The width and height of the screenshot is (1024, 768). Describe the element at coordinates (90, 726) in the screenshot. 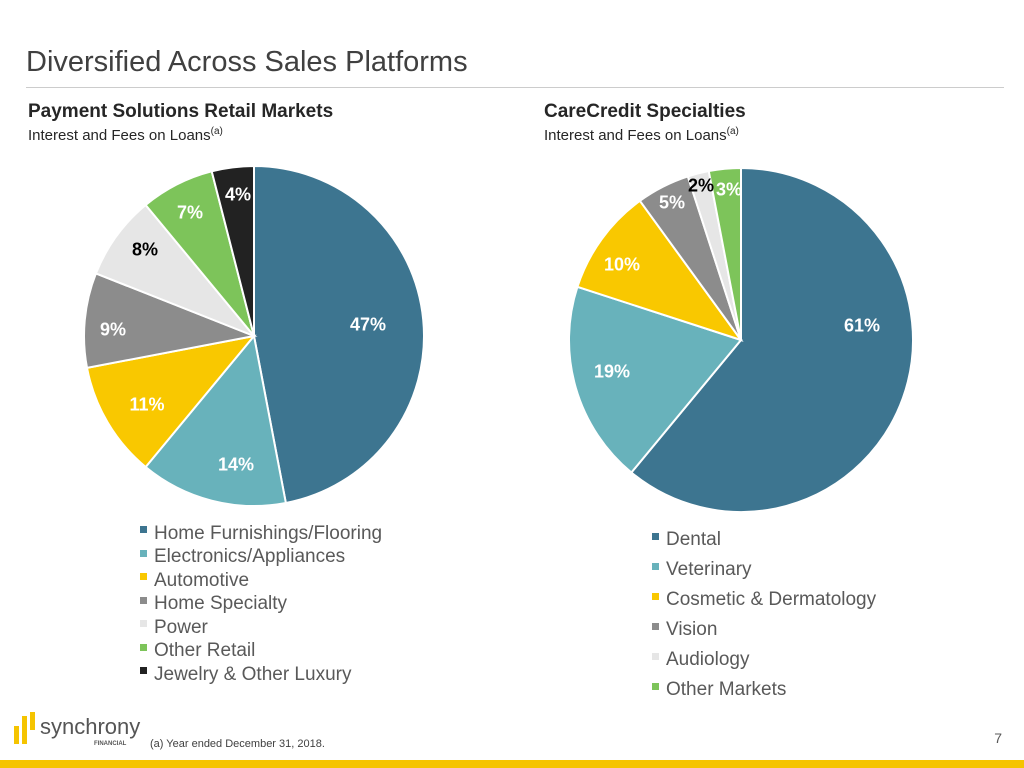

I see `svg-text: synchrony` at that location.